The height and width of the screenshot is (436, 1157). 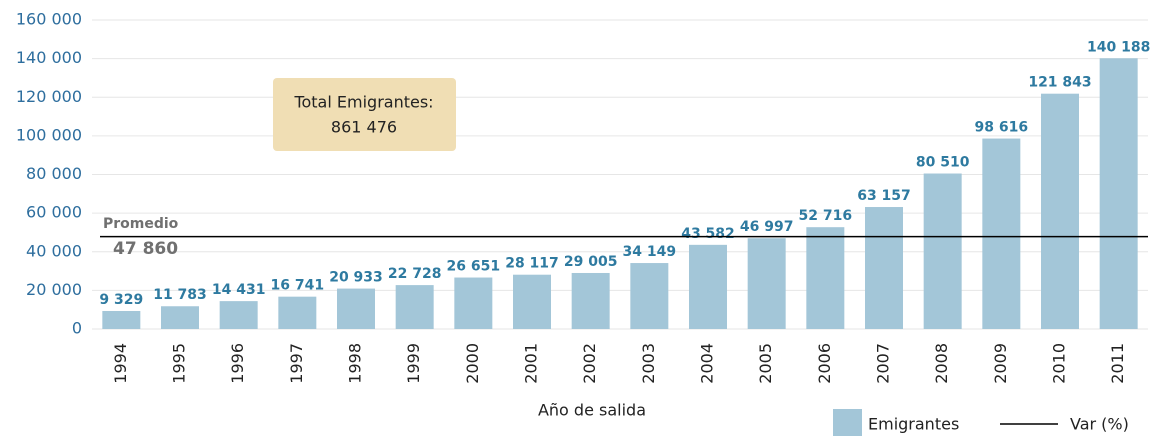 I want to click on value-label: 63 157, so click(x=884, y=196).